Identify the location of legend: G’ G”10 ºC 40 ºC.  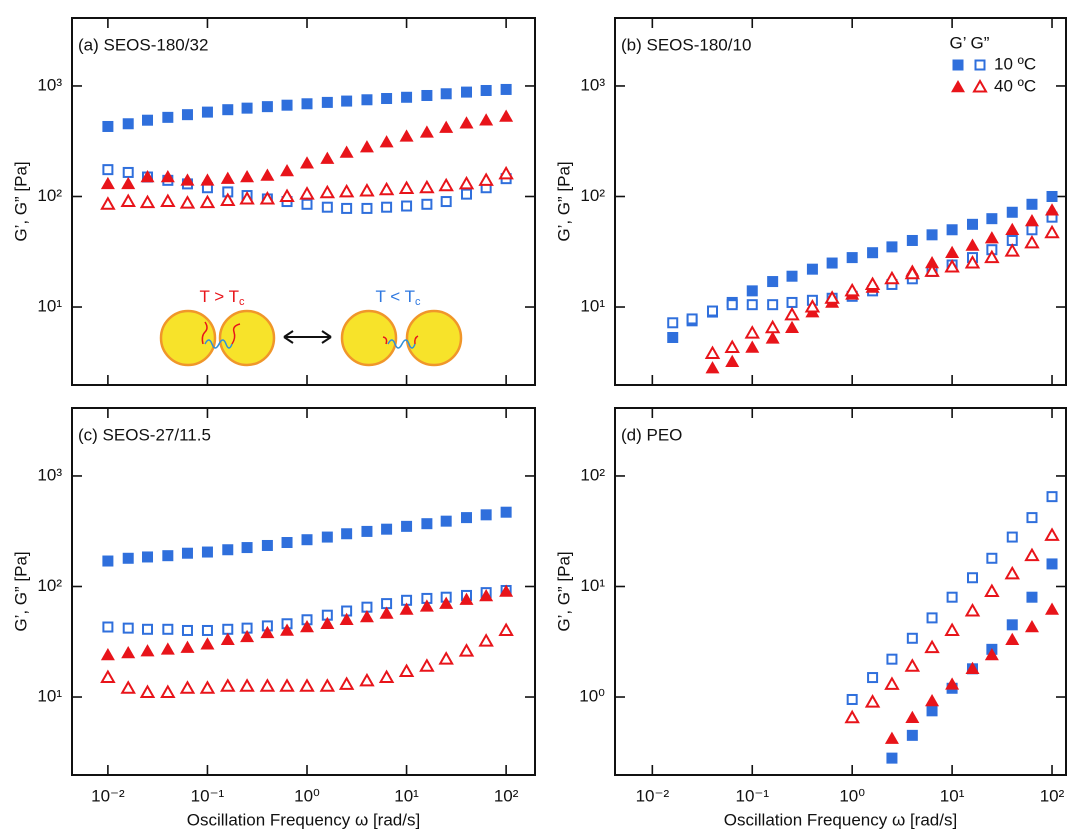
(993, 64).